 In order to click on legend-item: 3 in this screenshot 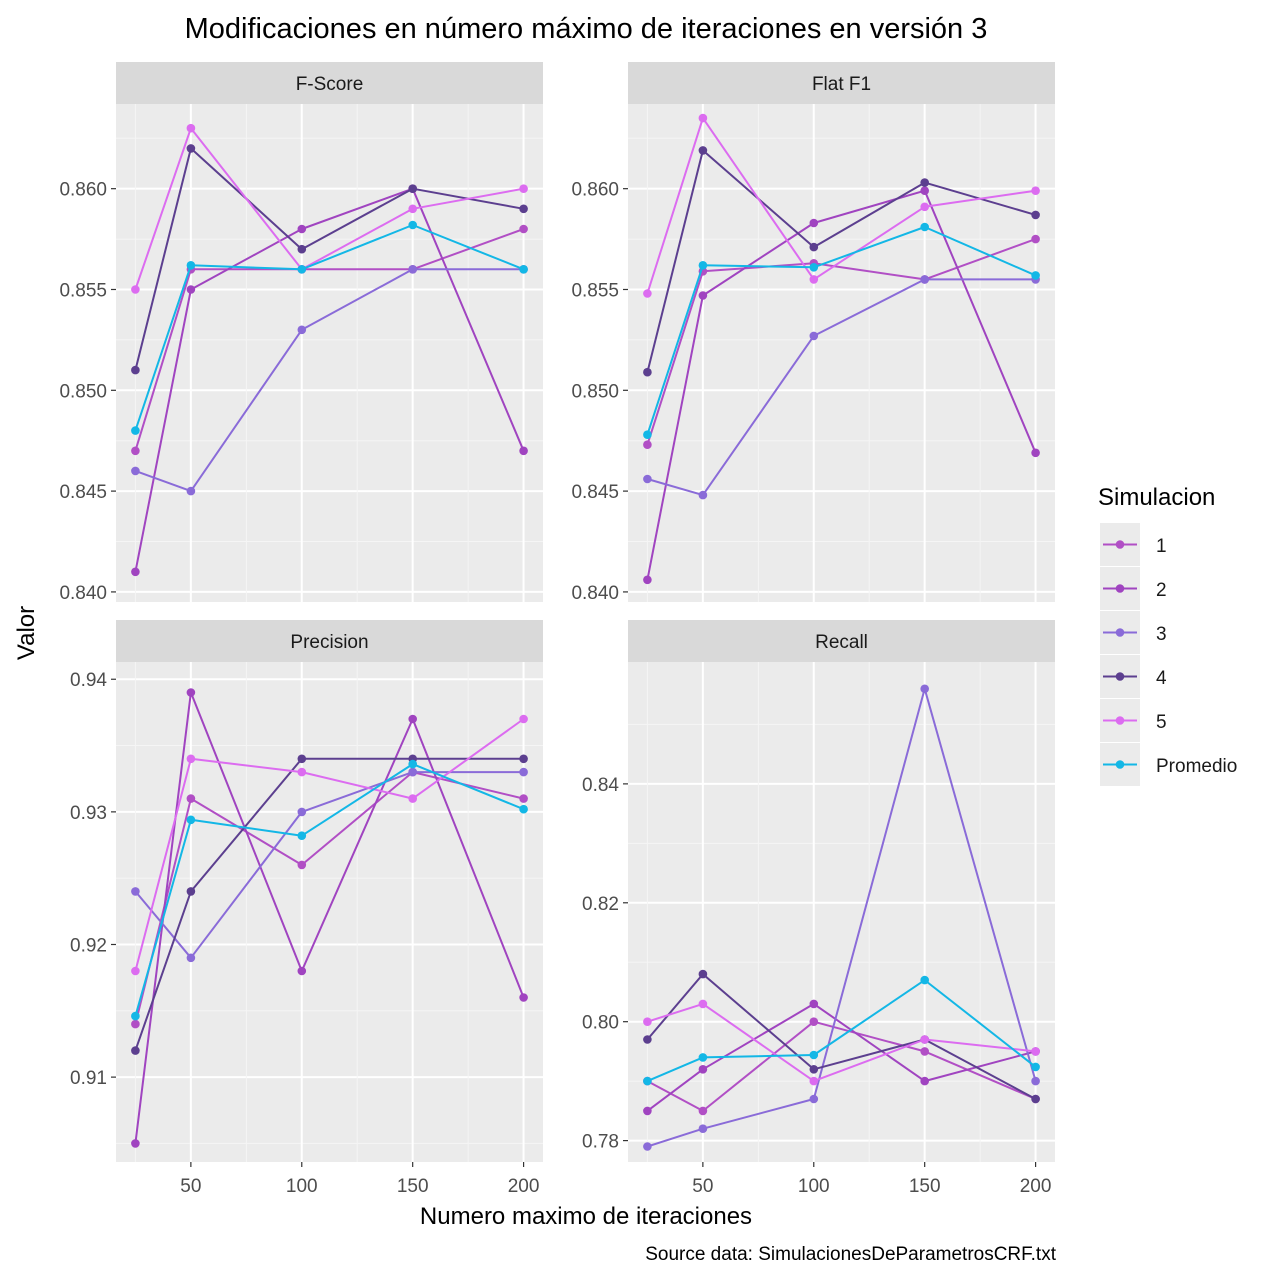, I will do `click(1133, 632)`.